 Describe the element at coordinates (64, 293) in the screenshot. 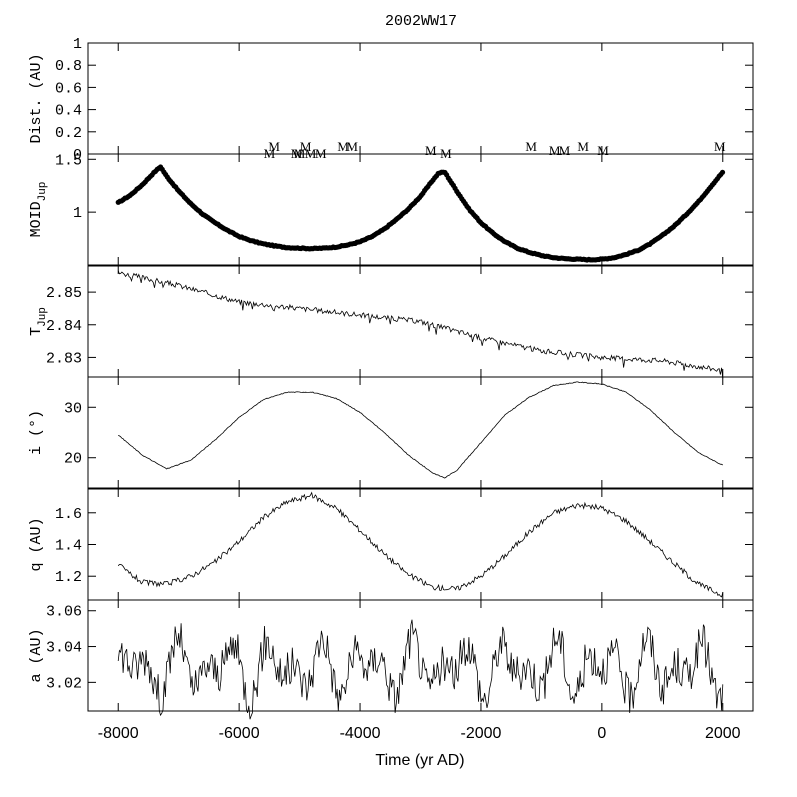

I see `y-tick-label-tjup: 2.85` at that location.